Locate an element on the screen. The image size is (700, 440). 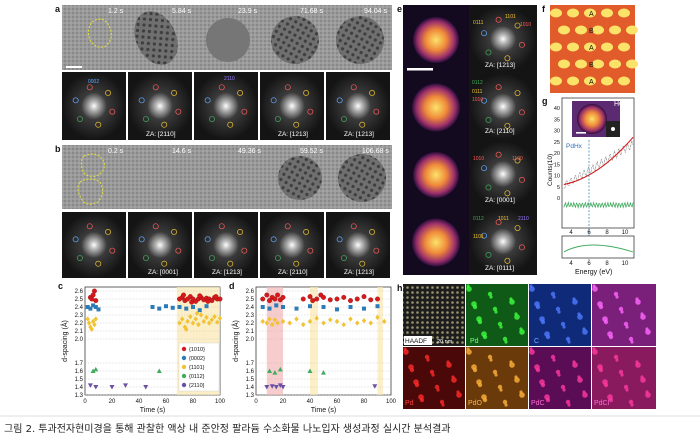
panel-h-letter: h is located at coordinates (400, 288).